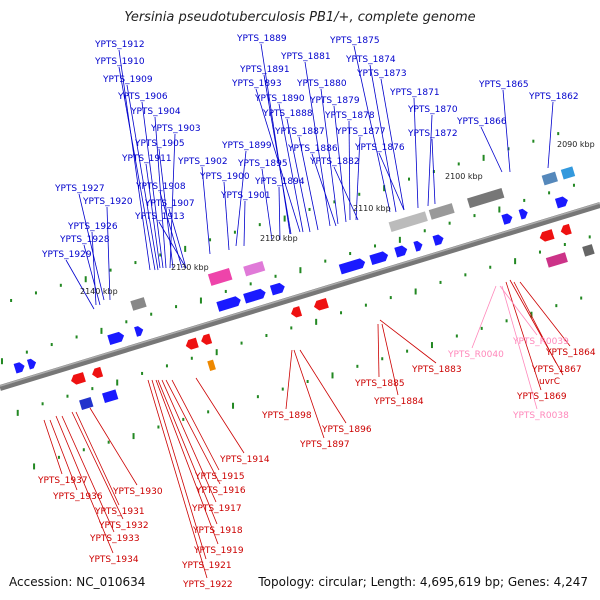 The image size is (600, 600). What do you see at coordinates (436, 370) in the screenshot?
I see `reverse-gene-label: YPTS_1883` at bounding box center [436, 370].